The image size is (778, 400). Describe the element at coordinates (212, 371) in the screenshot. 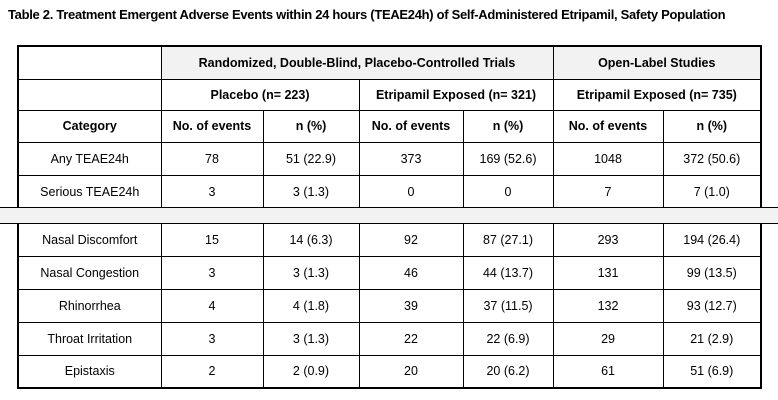

I see `row-value: 2` at that location.